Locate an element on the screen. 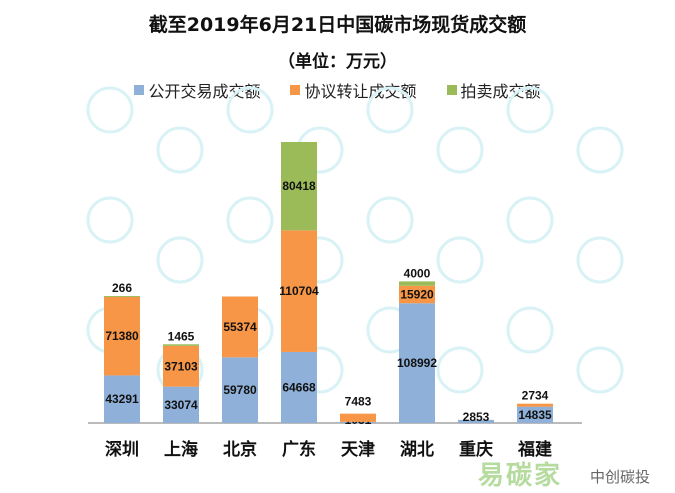  data-label: 108992 is located at coordinates (417, 363).